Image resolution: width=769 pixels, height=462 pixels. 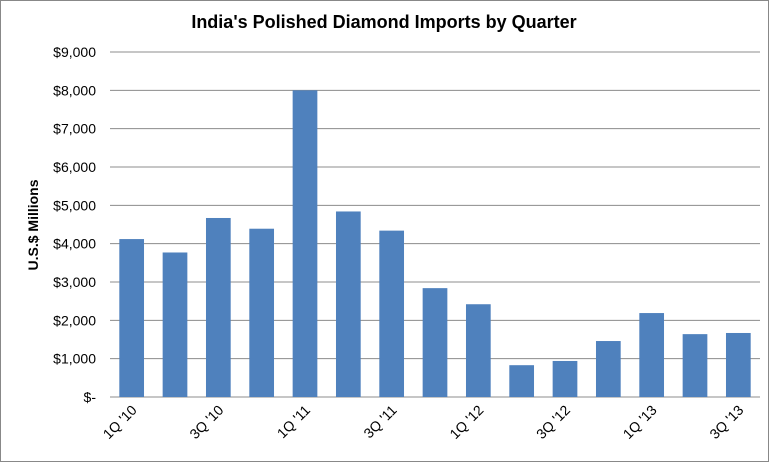 I want to click on x-tick-label: 1Q '11, so click(x=294, y=422).